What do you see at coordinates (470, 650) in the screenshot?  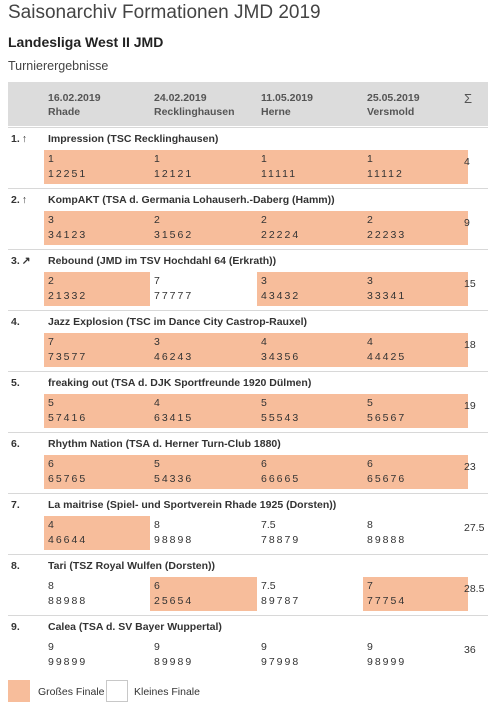 I see `team-sum: 36` at bounding box center [470, 650].